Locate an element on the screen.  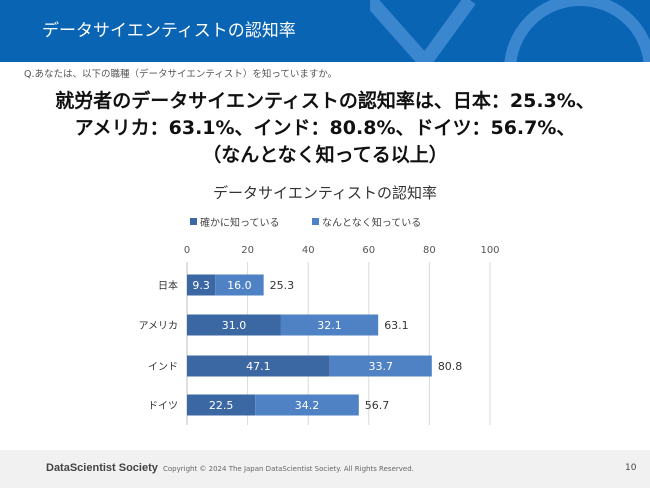
headline-line: 就労者のデータサイエンティストの認知率は、日本：25.3%、 is located at coordinates (325, 101).